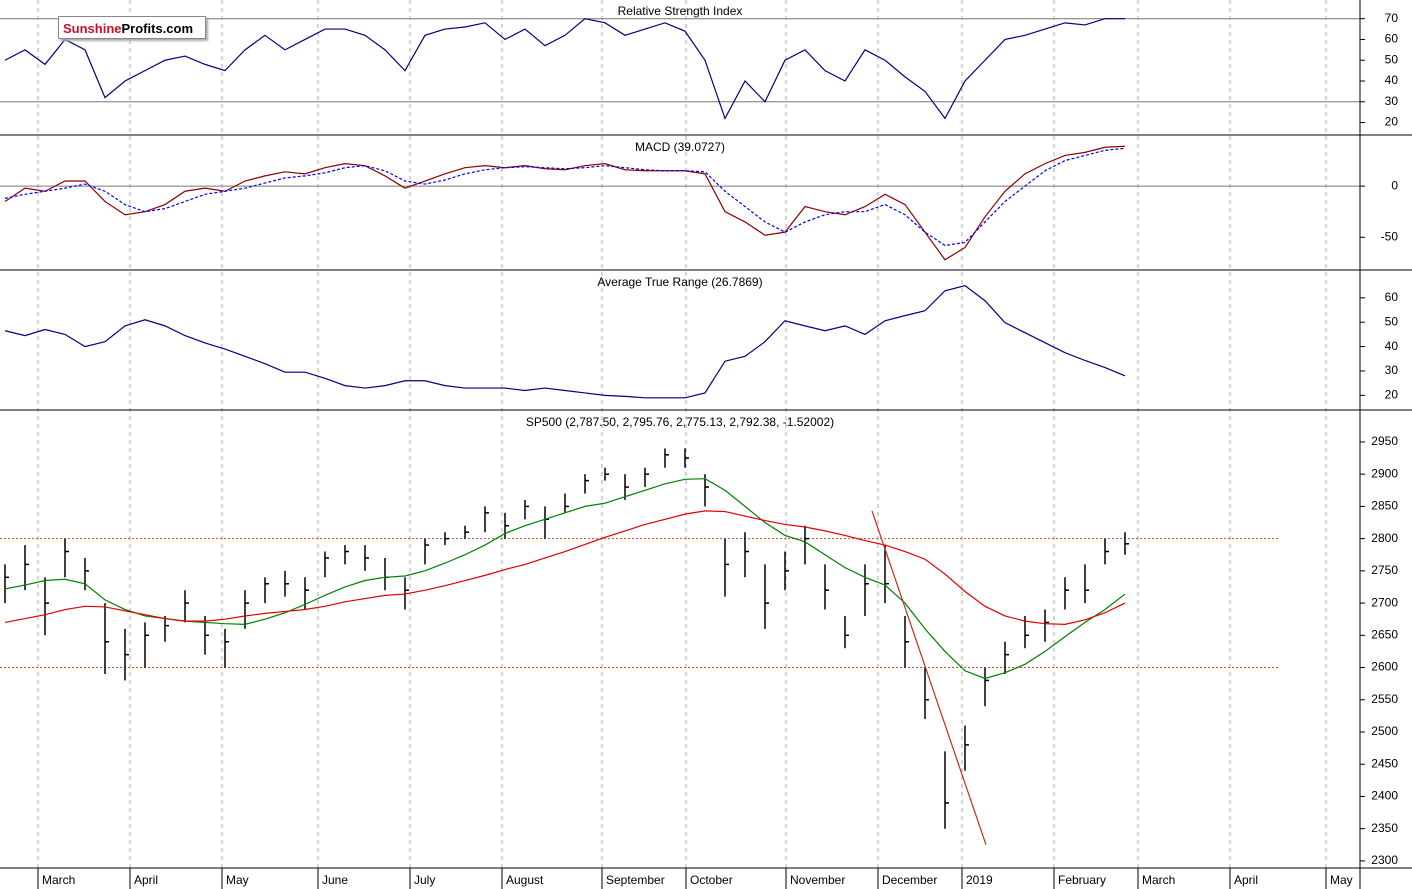 The image size is (1412, 889). Describe the element at coordinates (1384, 473) in the screenshot. I see `y-tick-label: 2900` at that location.